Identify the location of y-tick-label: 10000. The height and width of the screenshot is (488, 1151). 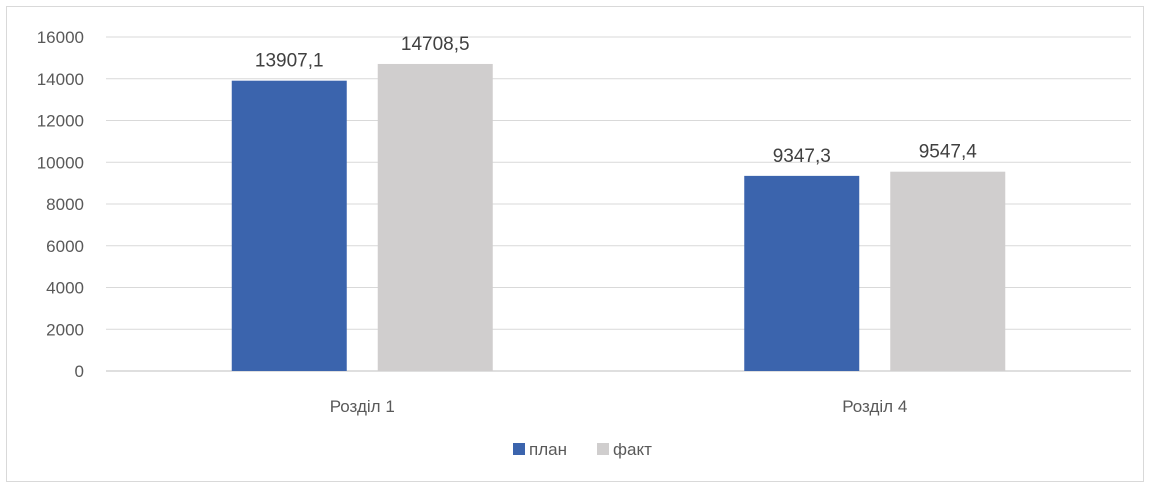
(60, 162).